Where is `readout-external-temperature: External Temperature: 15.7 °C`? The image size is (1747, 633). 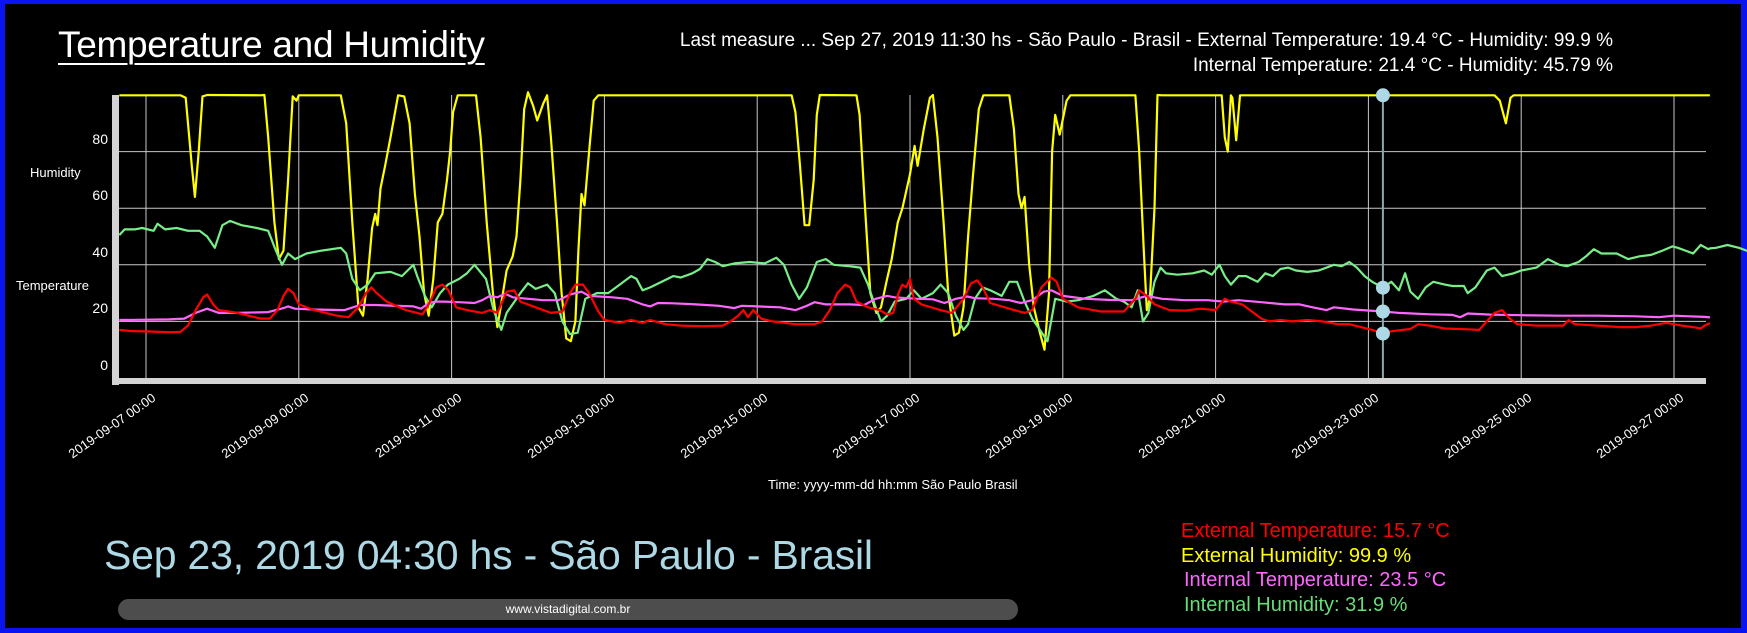 readout-external-temperature: External Temperature: 15.7 °C is located at coordinates (1315, 531).